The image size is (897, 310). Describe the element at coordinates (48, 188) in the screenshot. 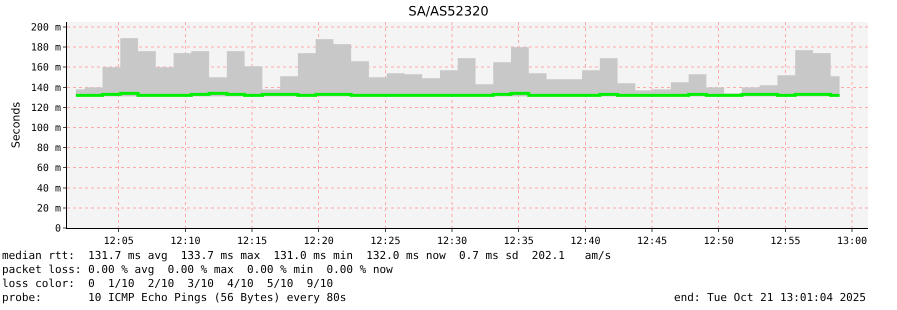

I see `y-tick-label: 40 m` at that location.